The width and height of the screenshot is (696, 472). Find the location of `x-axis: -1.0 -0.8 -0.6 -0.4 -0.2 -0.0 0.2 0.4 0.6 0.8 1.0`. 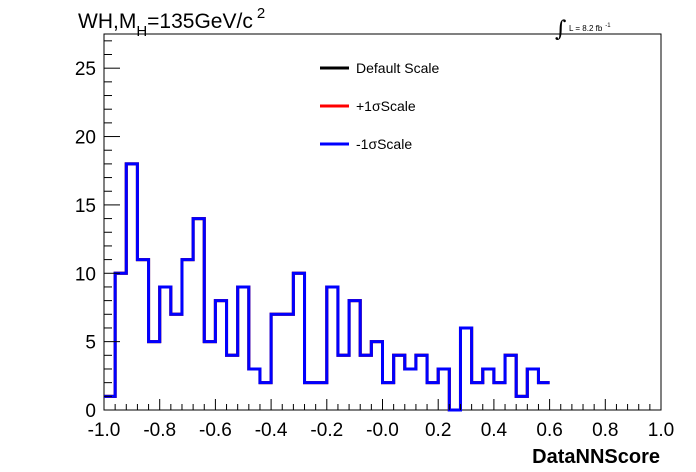

x-axis: -1.0 -0.8 -0.6 -0.4 -0.2 -0.0 0.2 0.4 0.6 0.8 1.0 is located at coordinates (381, 420).